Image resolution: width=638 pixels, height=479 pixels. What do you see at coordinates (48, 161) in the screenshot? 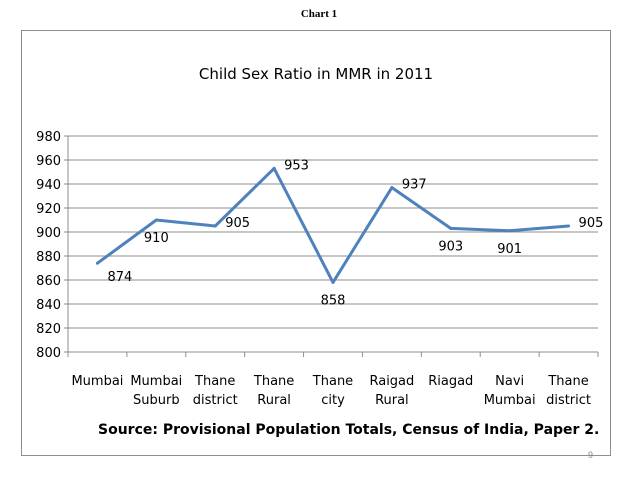
I see `y-tick-label: 960` at bounding box center [48, 161].